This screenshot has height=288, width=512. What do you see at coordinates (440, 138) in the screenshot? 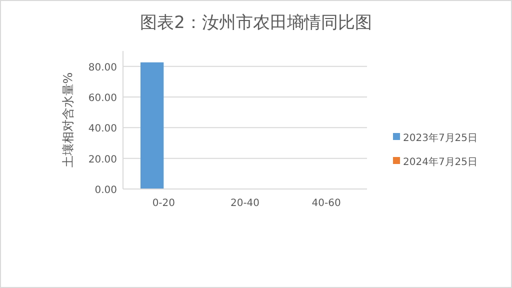
I see `legend-label: 2023年7月25日` at bounding box center [440, 138].